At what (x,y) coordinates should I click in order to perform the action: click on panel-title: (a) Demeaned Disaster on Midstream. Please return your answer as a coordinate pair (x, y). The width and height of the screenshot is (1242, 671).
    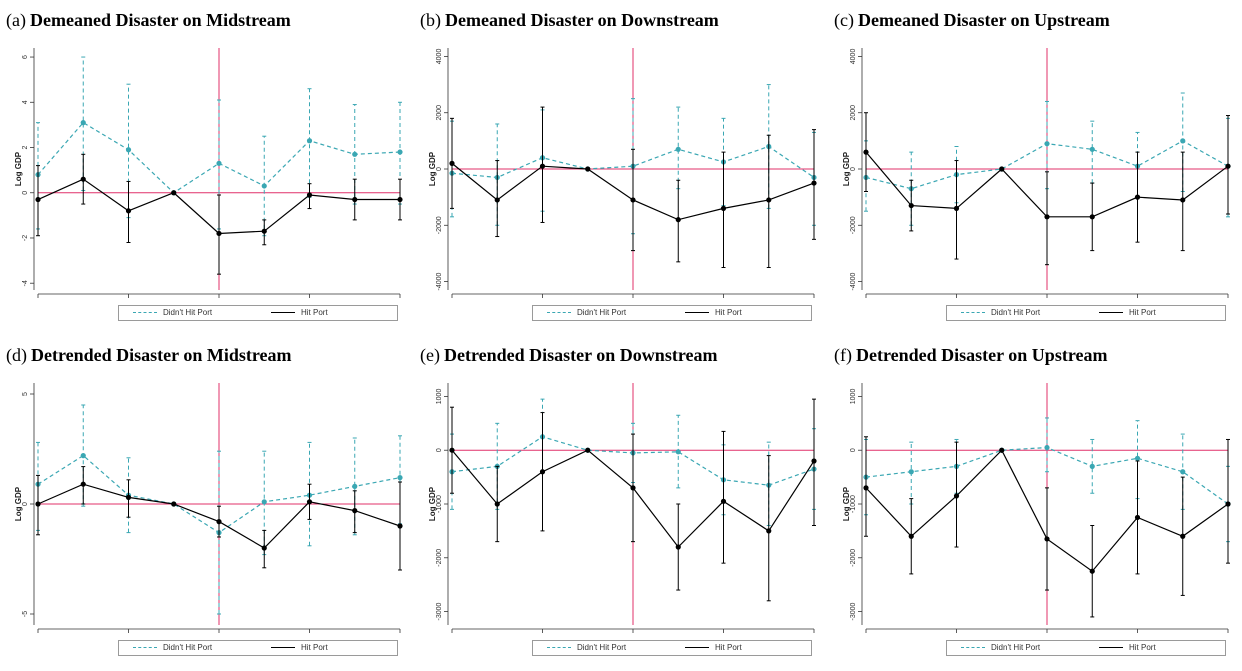
    Looking at the image, I should click on (148, 20).